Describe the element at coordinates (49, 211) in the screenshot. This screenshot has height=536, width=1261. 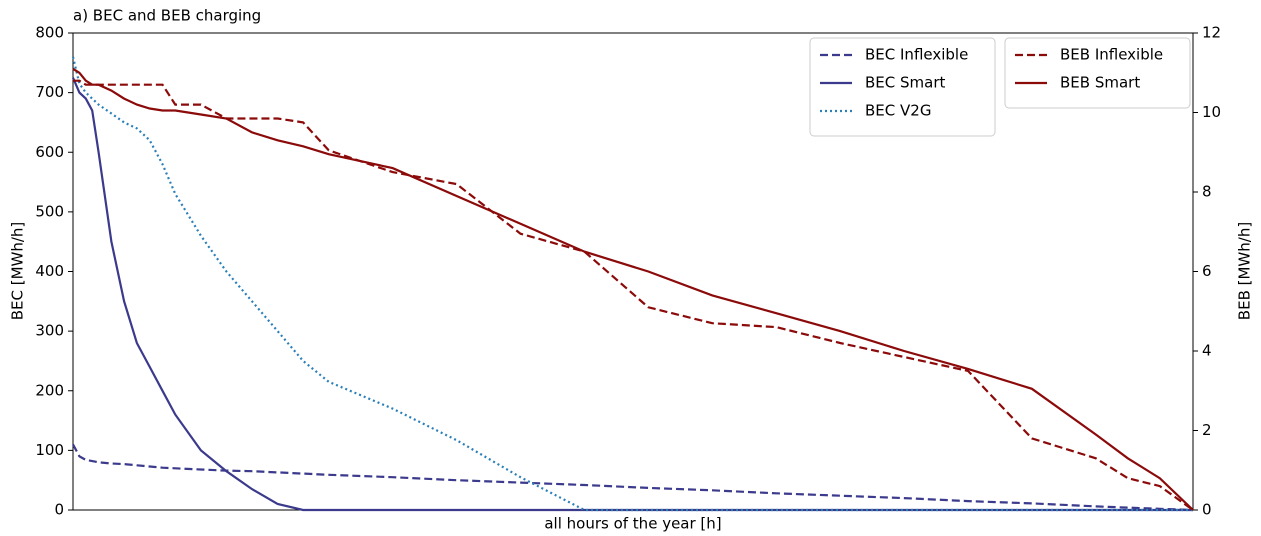
I see `y-tick-label: 500` at that location.